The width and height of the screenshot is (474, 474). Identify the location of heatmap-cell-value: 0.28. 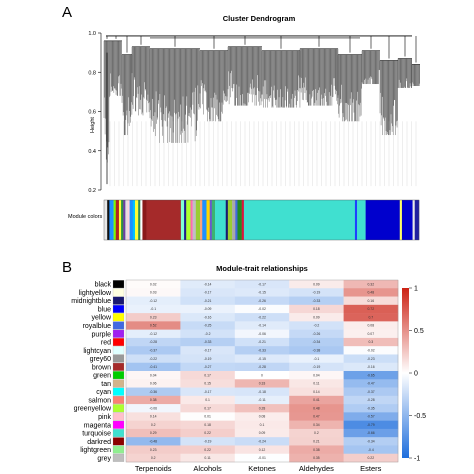
(262, 408).